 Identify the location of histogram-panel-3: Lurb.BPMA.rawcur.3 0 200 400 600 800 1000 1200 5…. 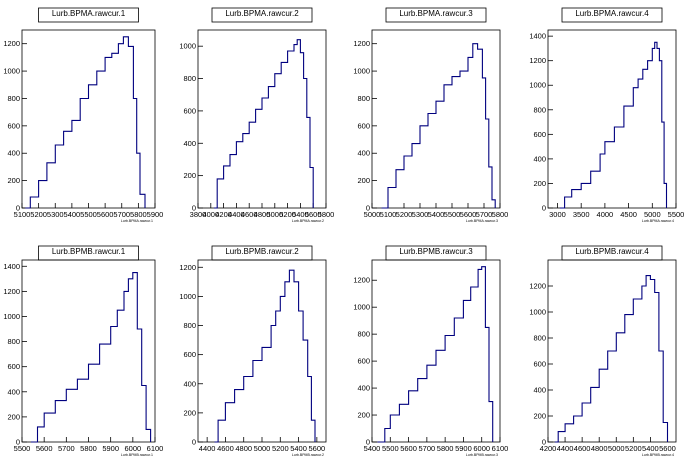
(430, 115).